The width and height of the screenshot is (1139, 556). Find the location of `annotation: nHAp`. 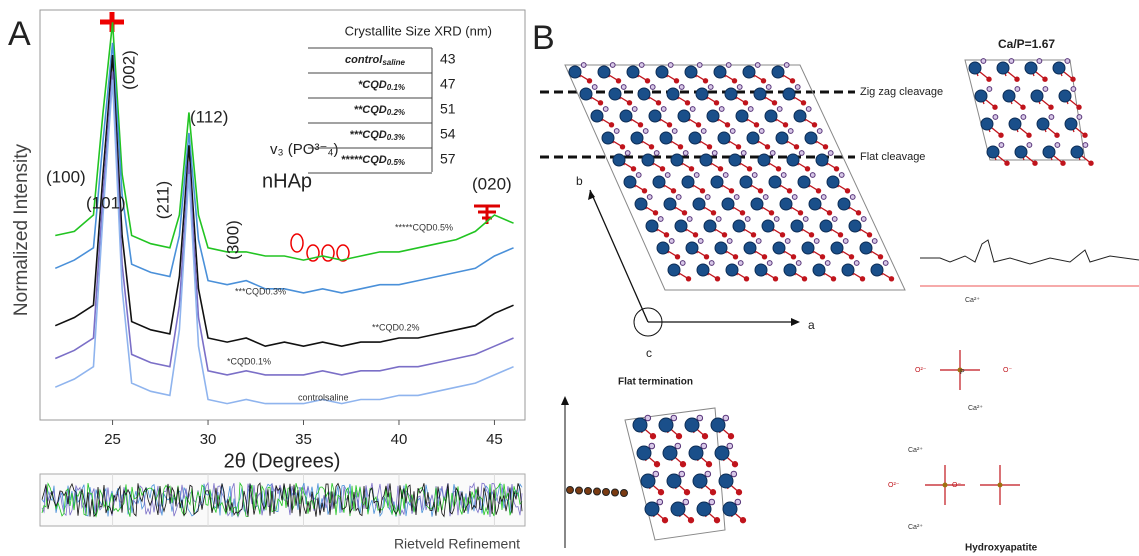

annotation: nHAp is located at coordinates (287, 181).